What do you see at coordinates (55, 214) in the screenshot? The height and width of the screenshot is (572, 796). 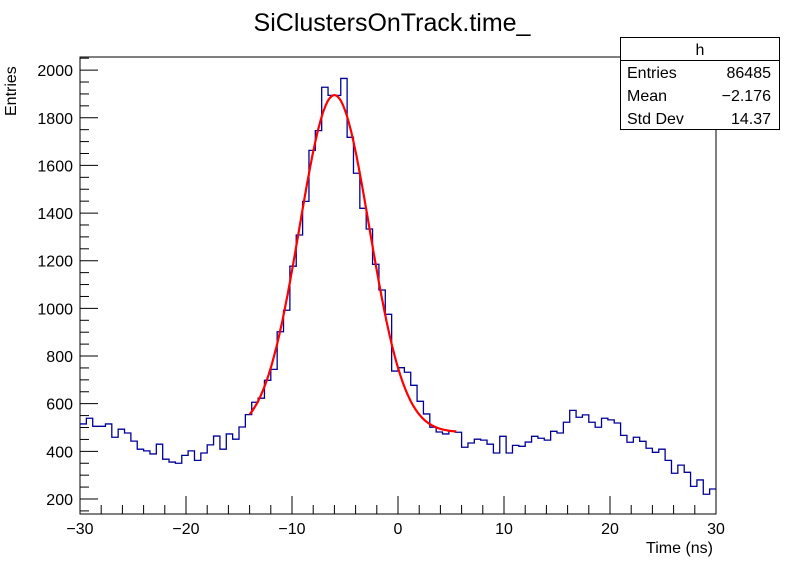 I see `y-tick-label: 1400` at bounding box center [55, 214].